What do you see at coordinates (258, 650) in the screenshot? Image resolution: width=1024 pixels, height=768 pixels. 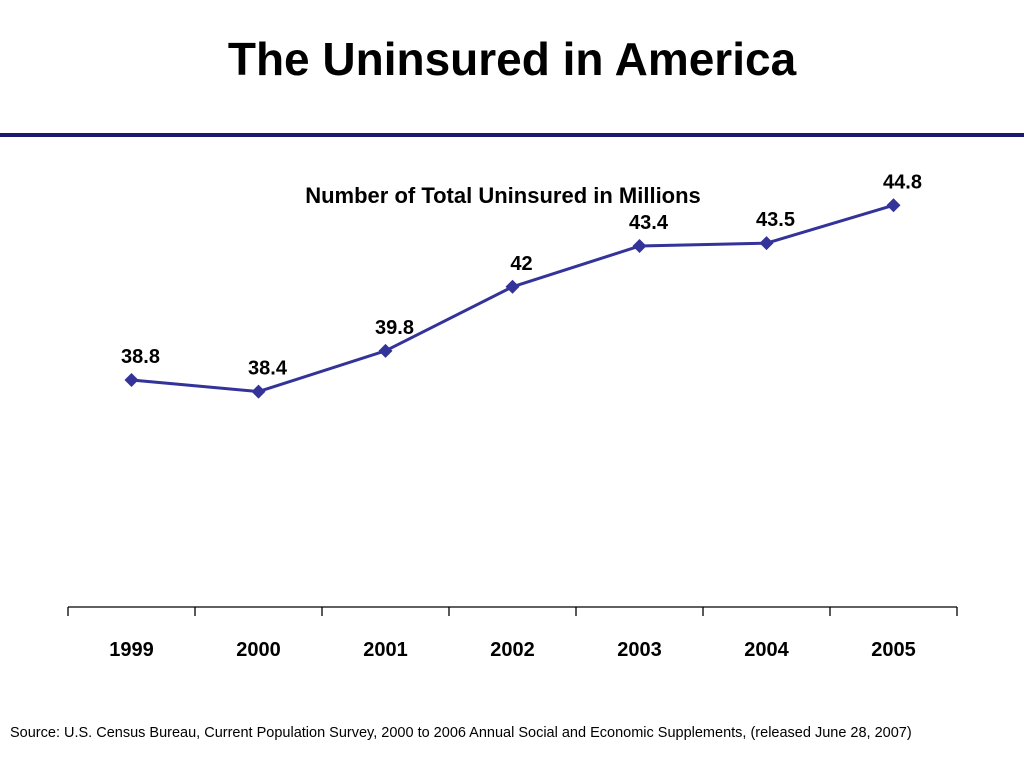 I see `x-tick-label: 2000` at bounding box center [258, 650].